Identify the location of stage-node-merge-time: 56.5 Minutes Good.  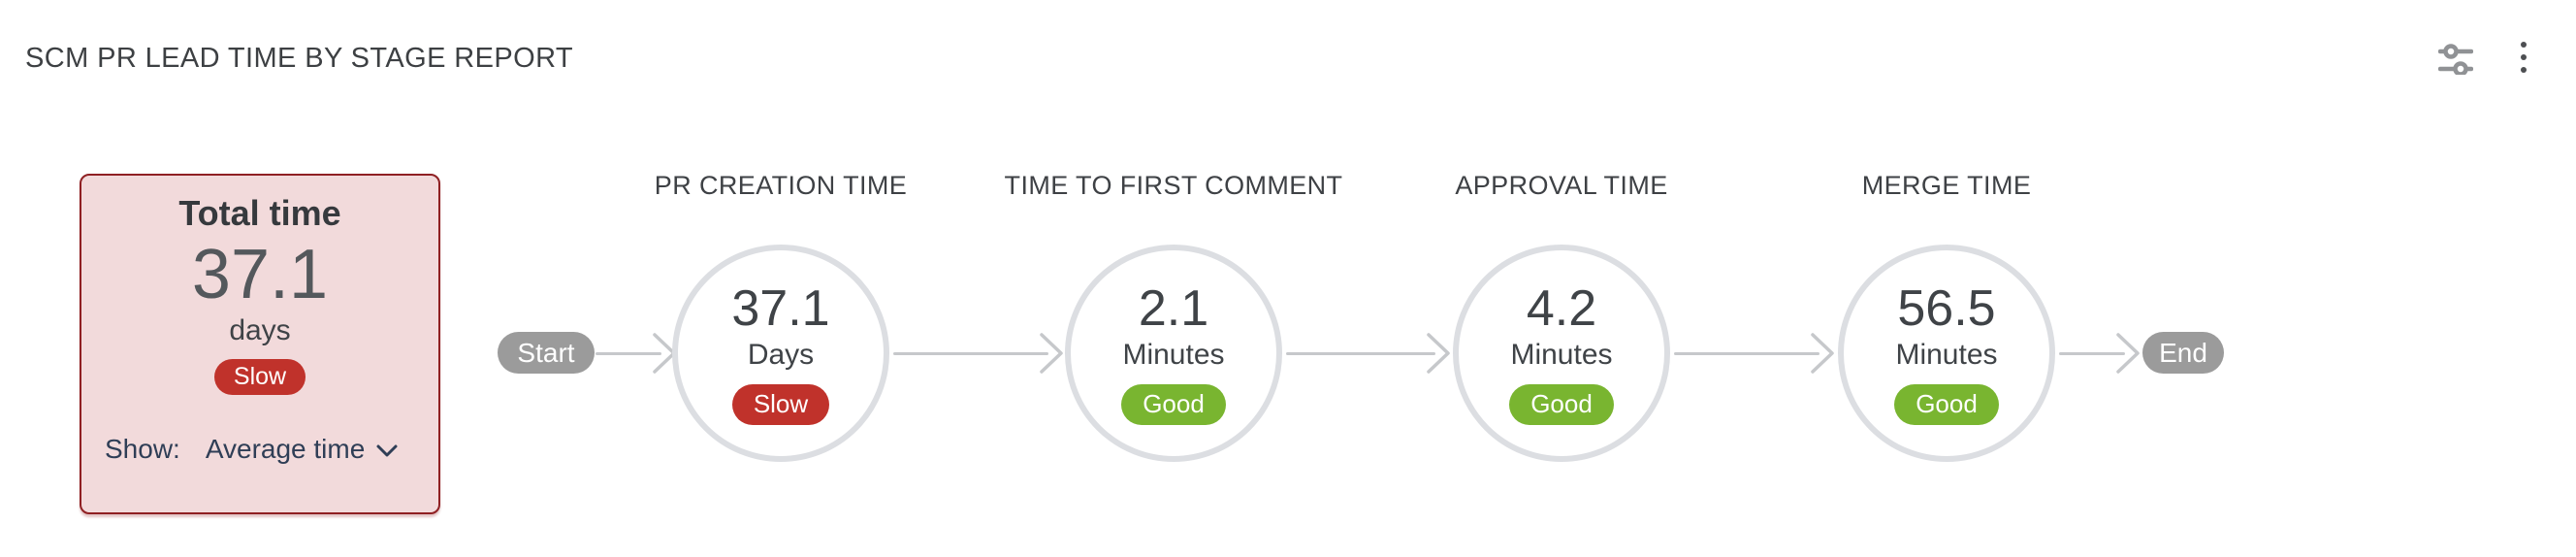
(1946, 353).